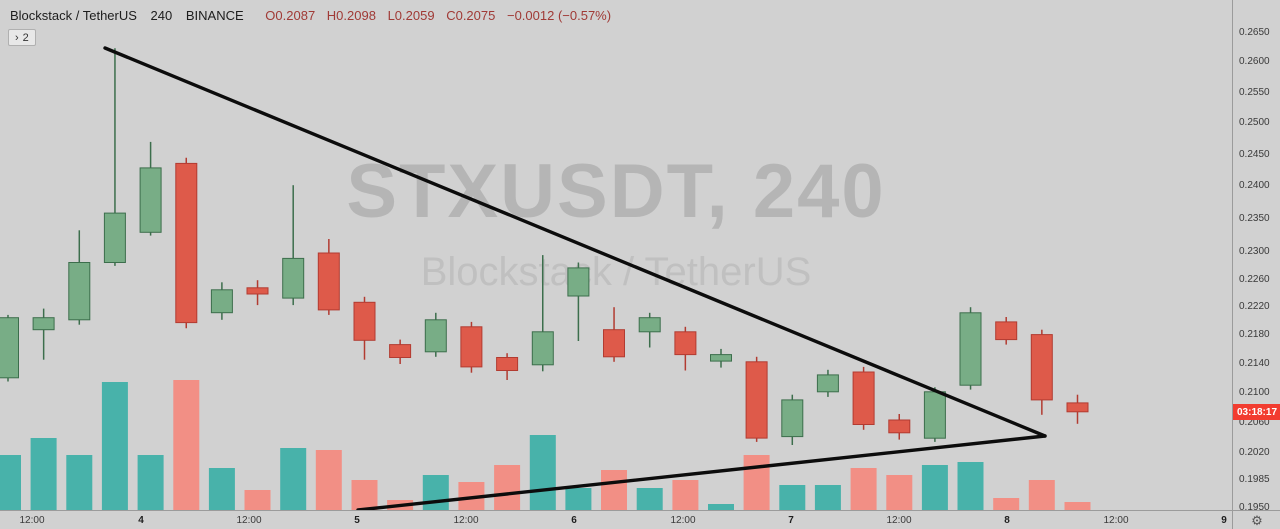 The height and width of the screenshot is (529, 1280). I want to click on countdown-text: 03:18:17, so click(1257, 412).